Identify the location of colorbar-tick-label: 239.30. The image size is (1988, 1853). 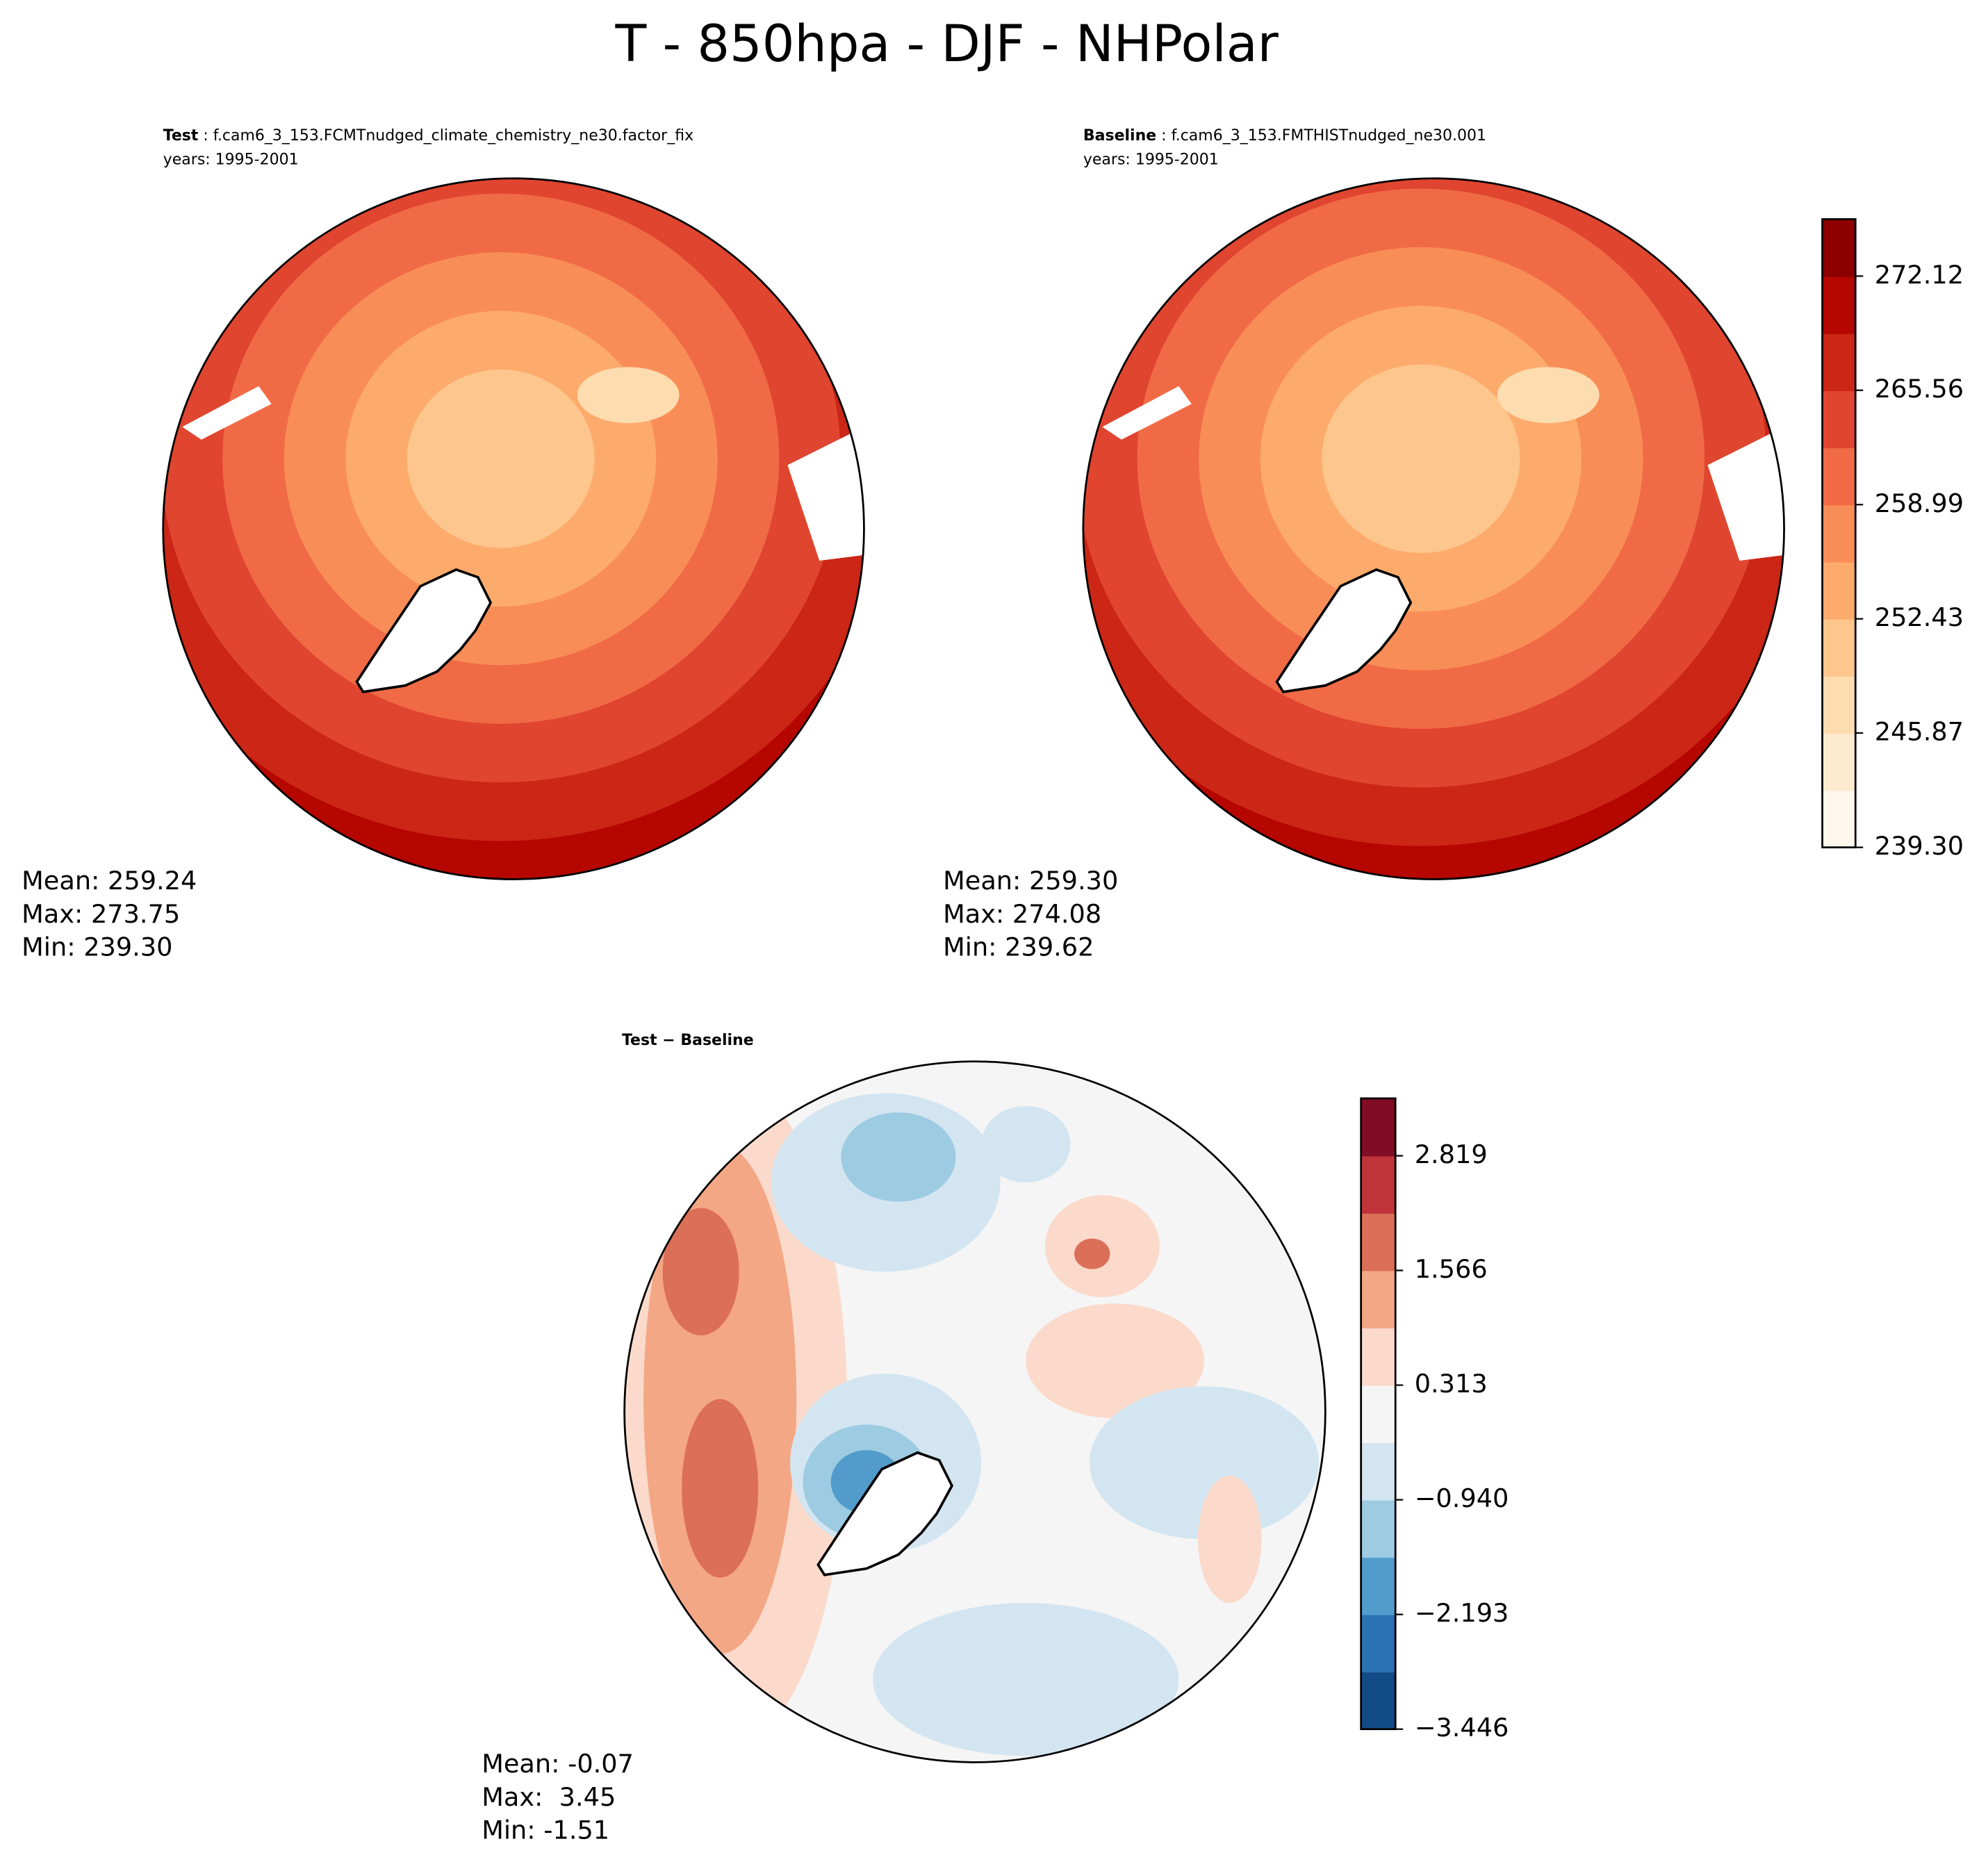
(1919, 846).